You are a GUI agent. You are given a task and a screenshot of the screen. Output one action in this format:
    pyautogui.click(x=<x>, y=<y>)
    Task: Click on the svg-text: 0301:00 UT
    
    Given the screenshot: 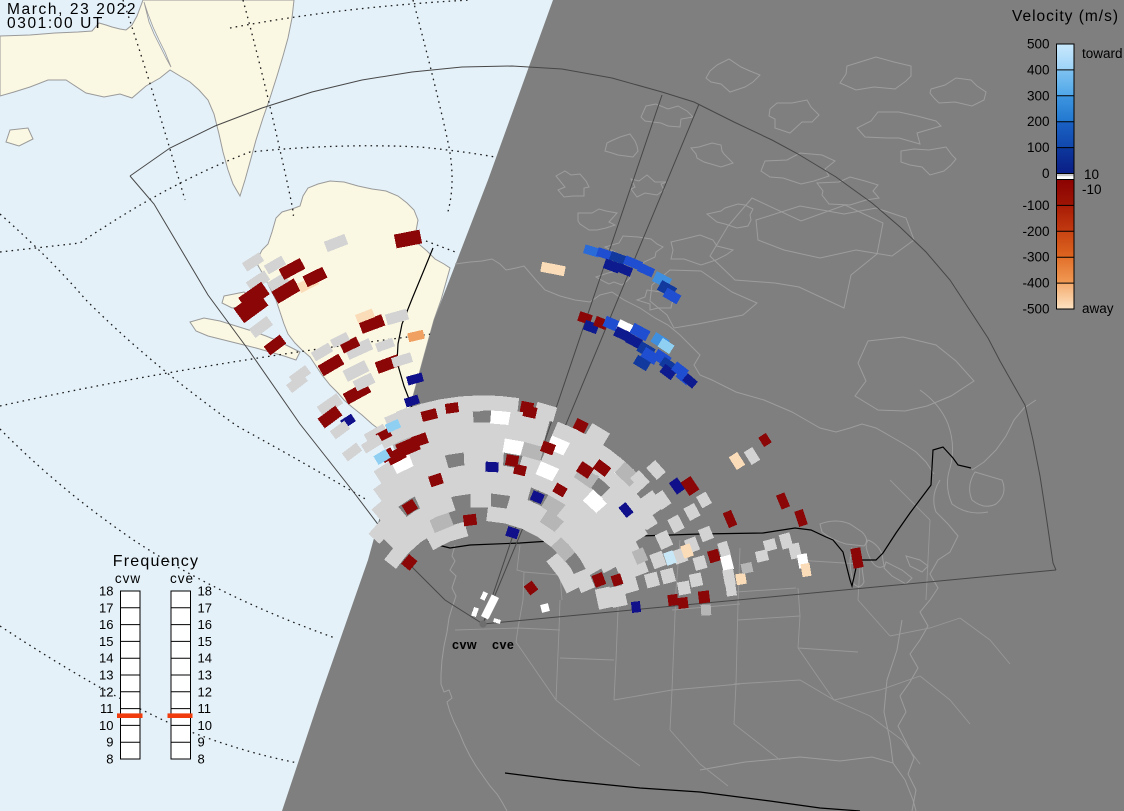 What is the action you would take?
    pyautogui.click(x=55, y=23)
    